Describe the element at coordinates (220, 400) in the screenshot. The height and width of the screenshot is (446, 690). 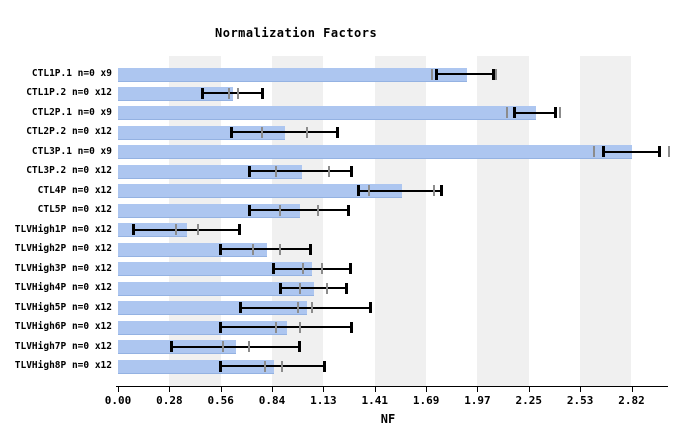
I see `x-axis-tick-label: 0.56` at that location.